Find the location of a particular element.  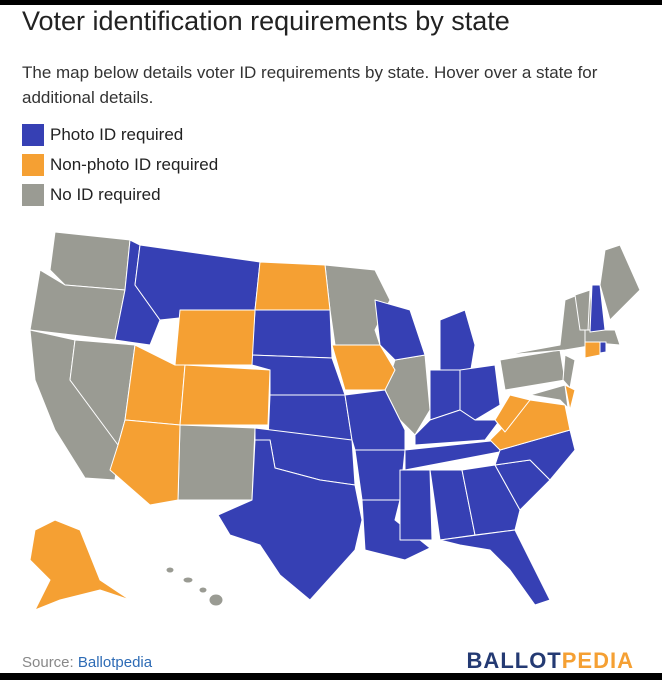

bottom-bar is located at coordinates (331, 676).